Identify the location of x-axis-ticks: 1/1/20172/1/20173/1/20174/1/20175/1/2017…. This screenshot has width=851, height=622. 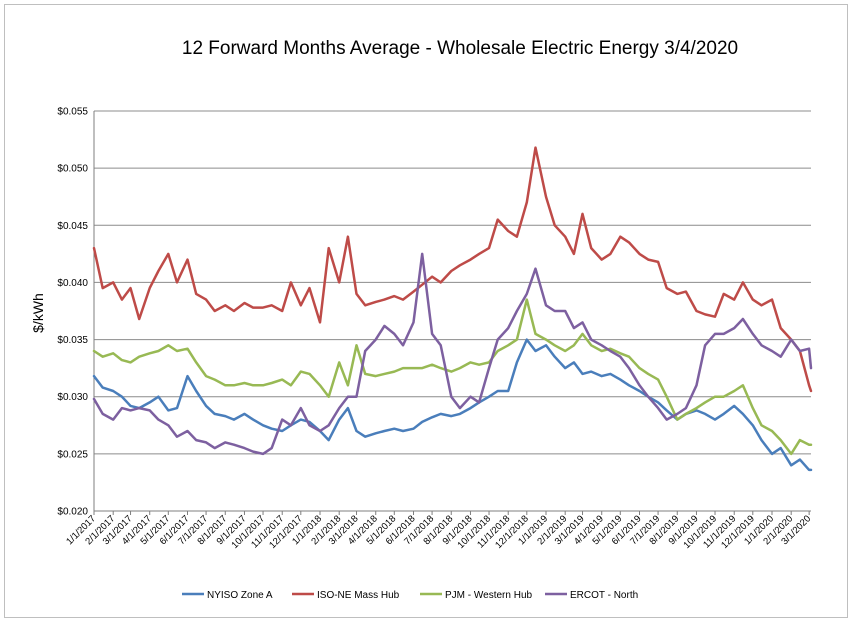
(438, 531).